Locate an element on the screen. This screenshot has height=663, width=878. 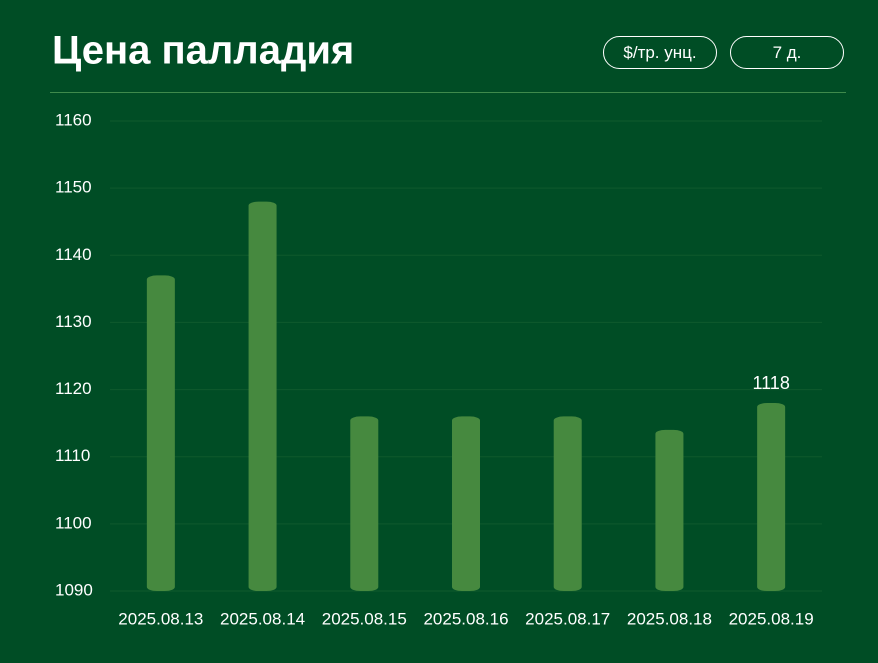
y-tick-label: 1110 is located at coordinates (72, 455).